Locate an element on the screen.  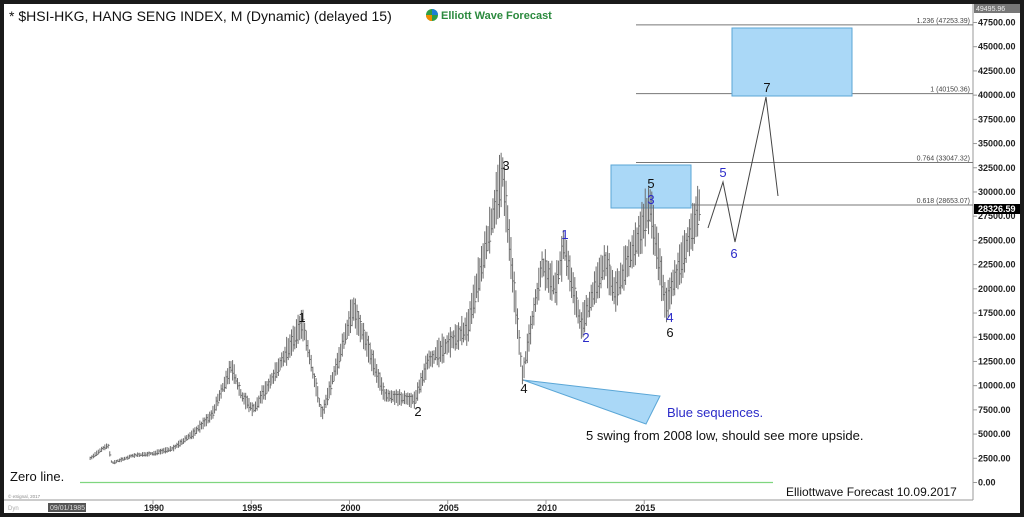
cursor-date: 09/01/1985 is located at coordinates (67, 508).